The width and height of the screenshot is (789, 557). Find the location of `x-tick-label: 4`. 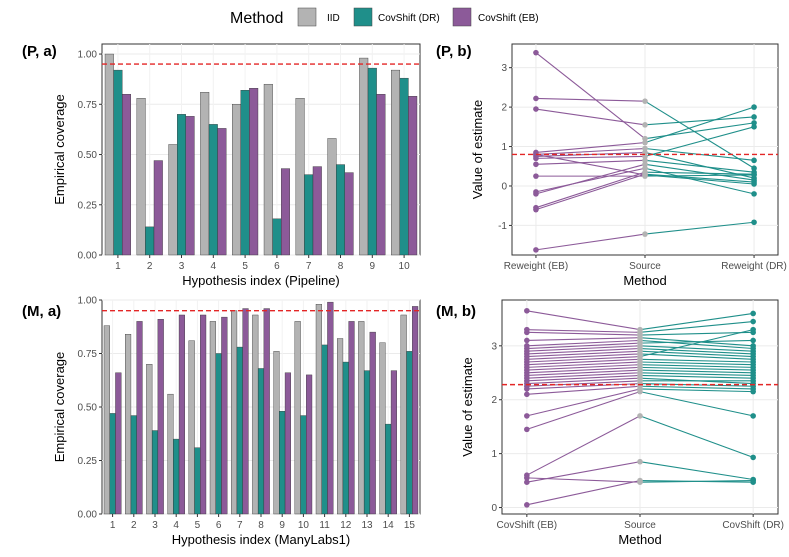

x-tick-label: 4 is located at coordinates (176, 525).